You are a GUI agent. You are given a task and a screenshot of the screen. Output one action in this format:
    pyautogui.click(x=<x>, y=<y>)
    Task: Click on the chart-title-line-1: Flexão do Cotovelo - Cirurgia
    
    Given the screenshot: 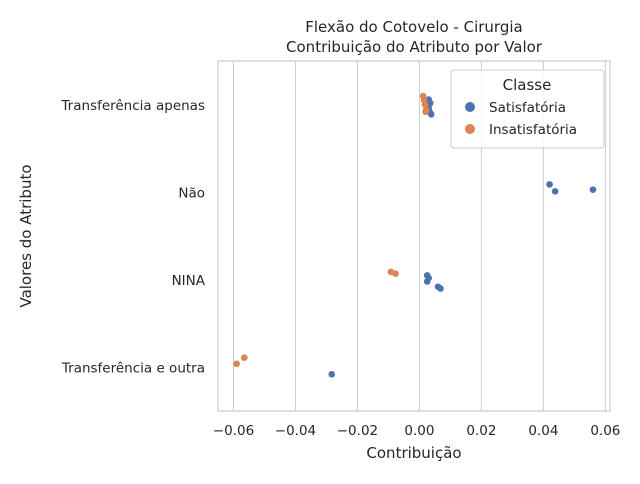 What is the action you would take?
    pyautogui.click(x=413, y=27)
    